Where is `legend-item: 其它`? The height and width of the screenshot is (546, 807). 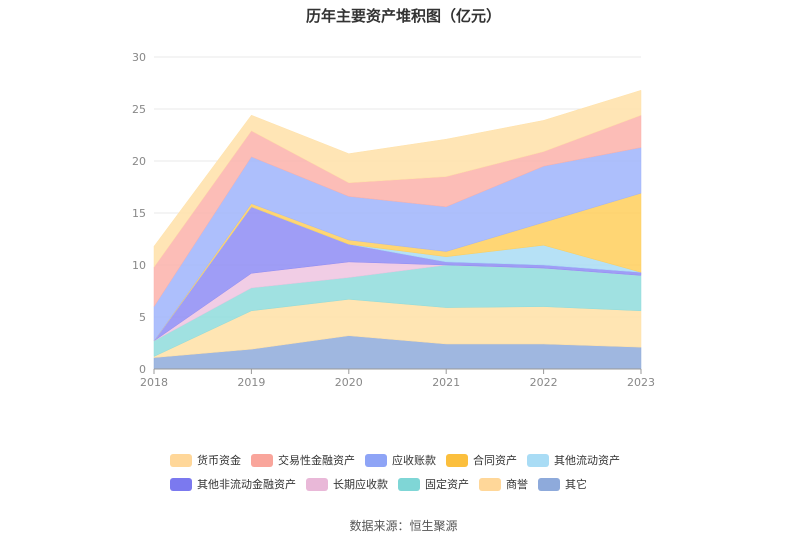
legend-item: 其它 is located at coordinates (562, 484).